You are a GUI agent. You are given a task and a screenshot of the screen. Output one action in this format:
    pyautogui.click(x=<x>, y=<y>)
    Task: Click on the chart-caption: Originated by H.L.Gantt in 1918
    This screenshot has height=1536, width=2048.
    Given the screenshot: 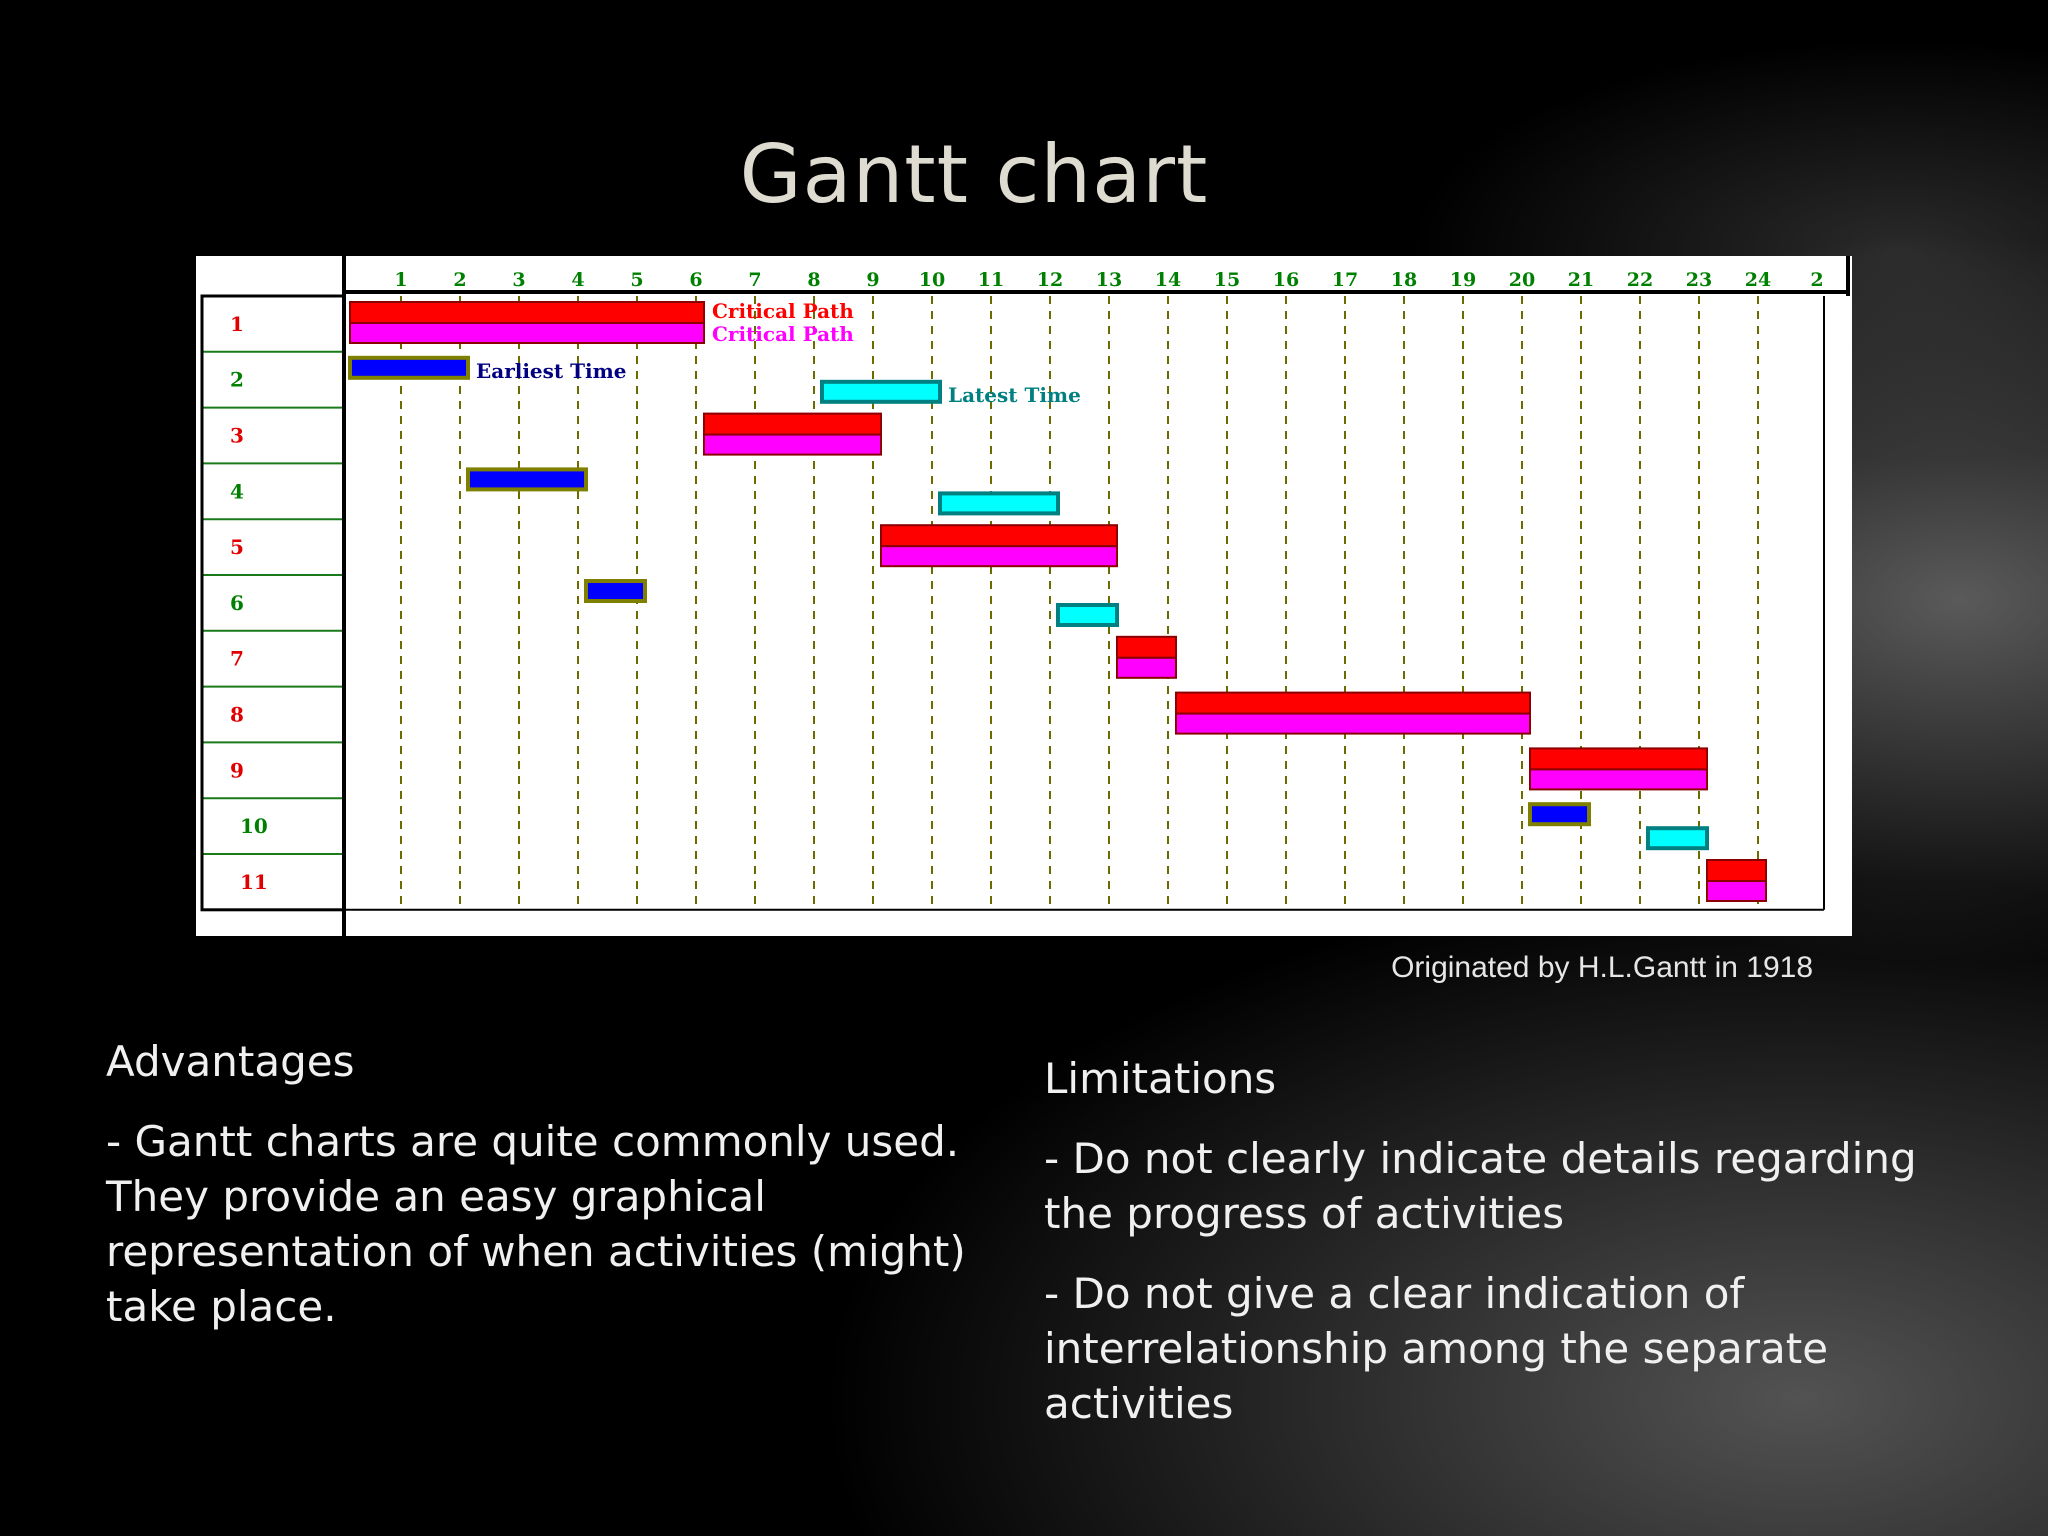 What is the action you would take?
    pyautogui.click(x=1602, y=967)
    